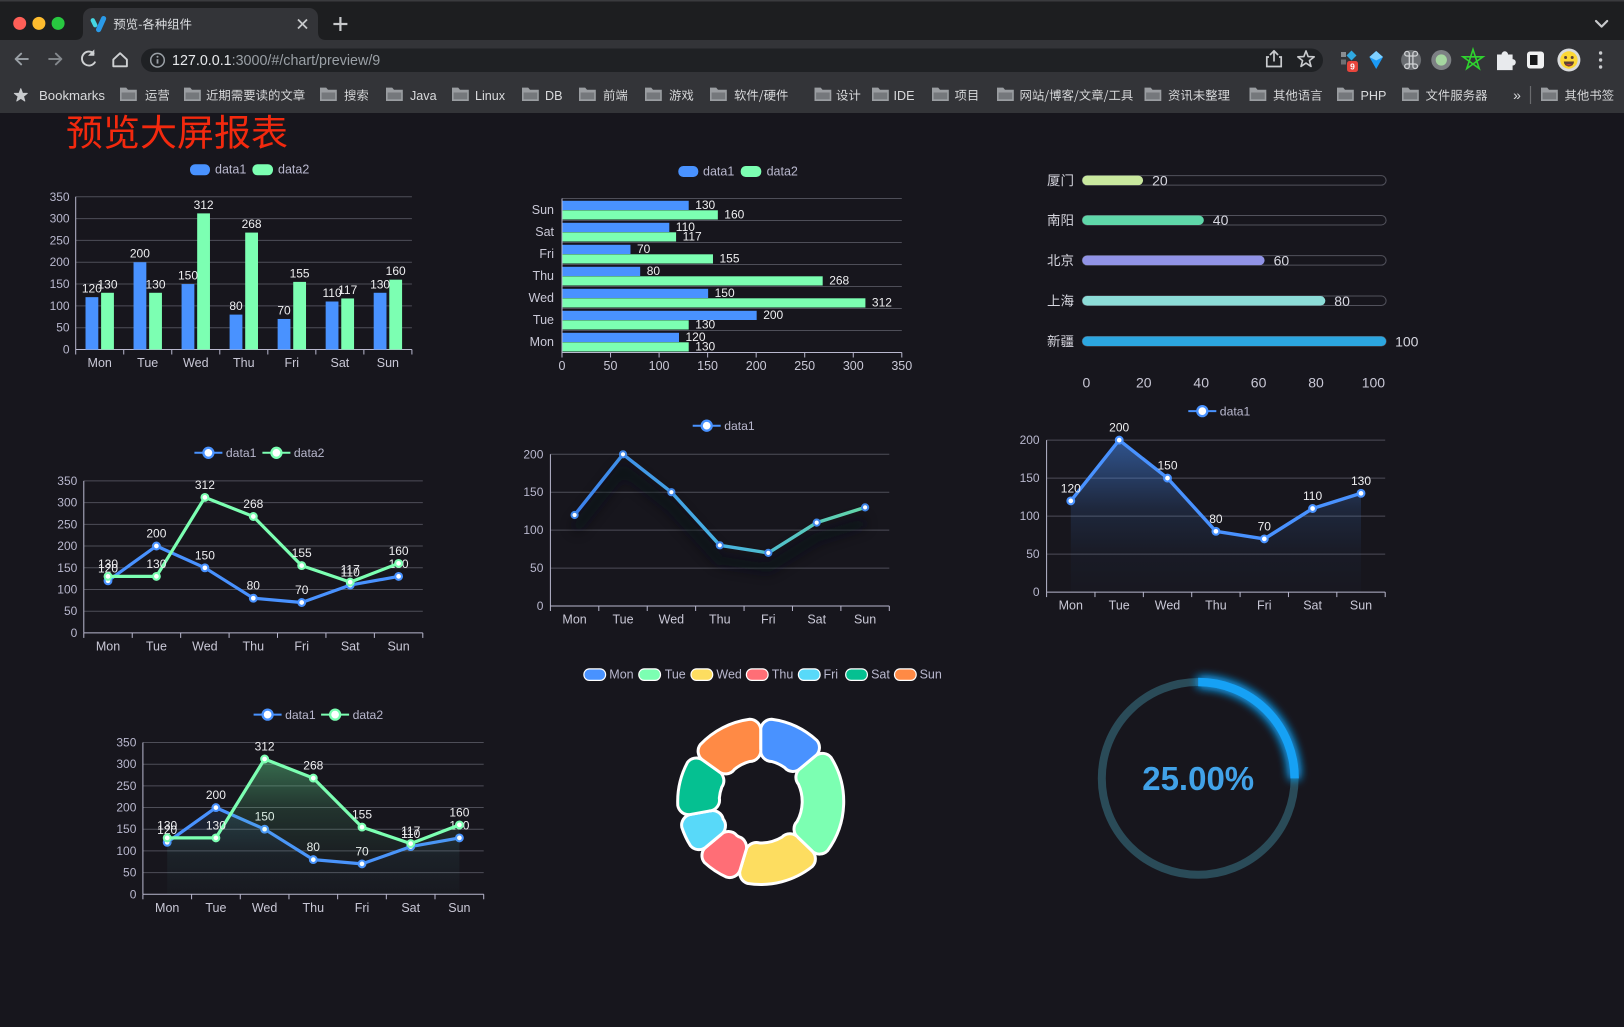  Describe the element at coordinates (1259, 382) in the screenshot. I see `svg-text: 60` at that location.